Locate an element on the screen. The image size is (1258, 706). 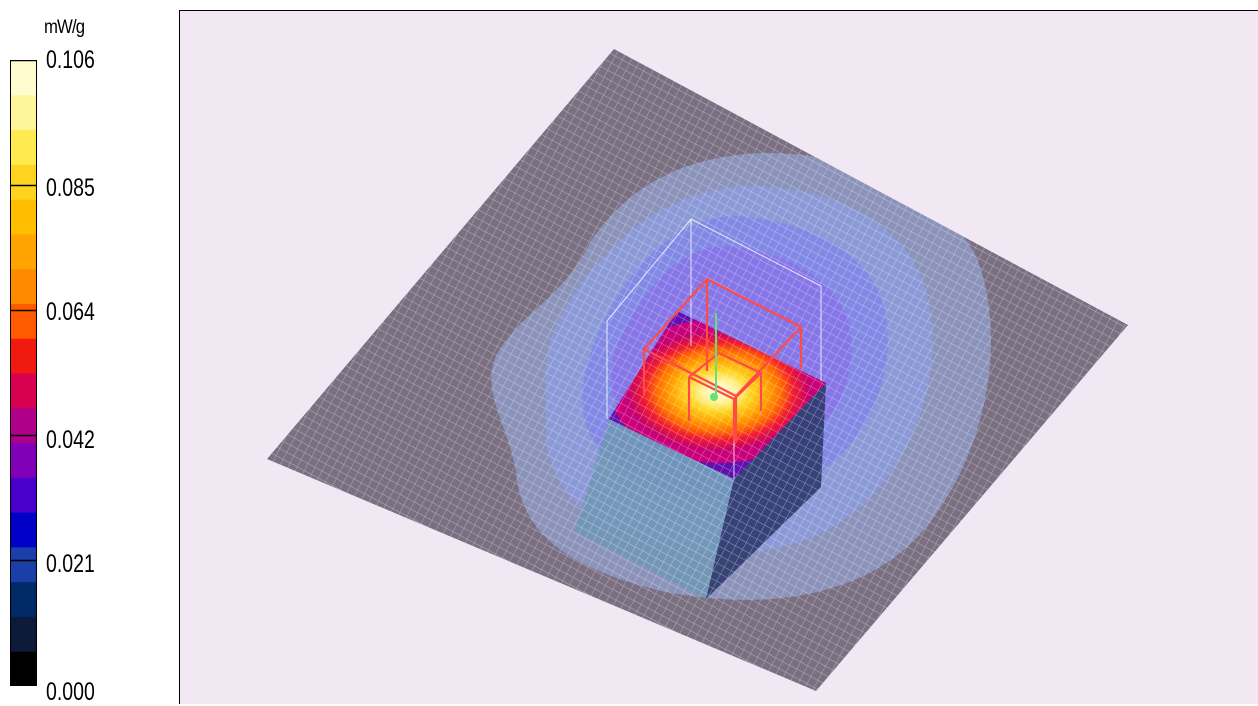
legend-tick-label: 0.106 is located at coordinates (70, 60).